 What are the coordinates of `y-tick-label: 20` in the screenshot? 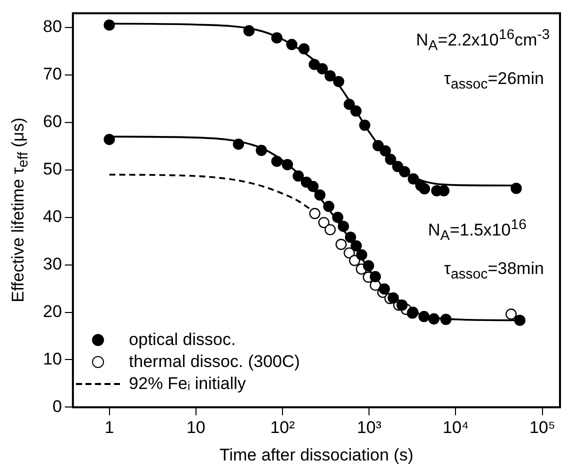 It's located at (52, 311).